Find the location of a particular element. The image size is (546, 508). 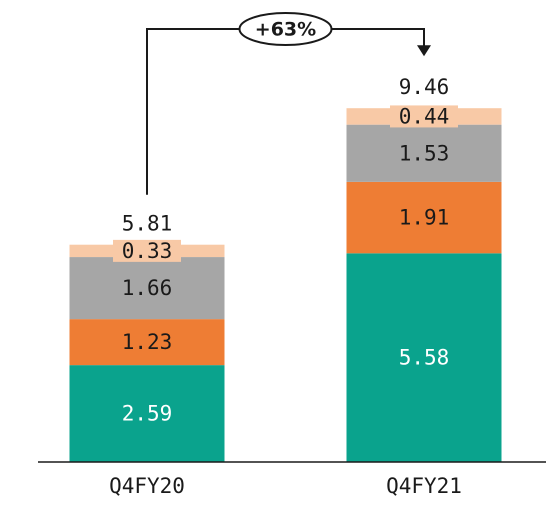

x-tick-label-0: Q4FY20 is located at coordinates (147, 486).